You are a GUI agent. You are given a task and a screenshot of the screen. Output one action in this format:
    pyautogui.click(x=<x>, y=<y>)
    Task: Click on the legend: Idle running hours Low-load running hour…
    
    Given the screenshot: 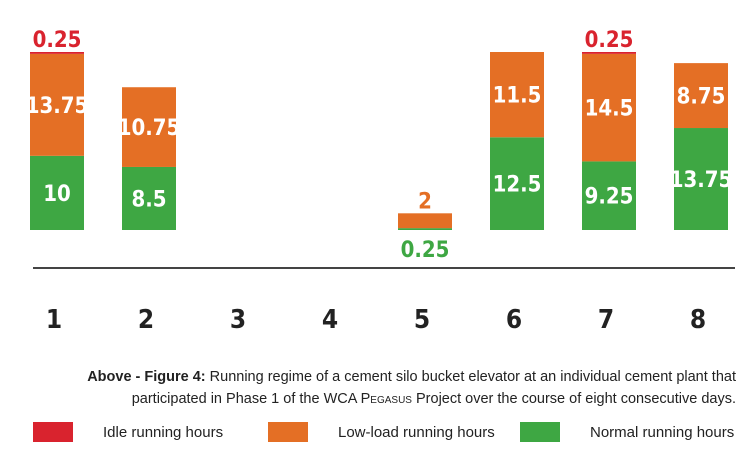 What is the action you would take?
    pyautogui.click(x=375, y=434)
    